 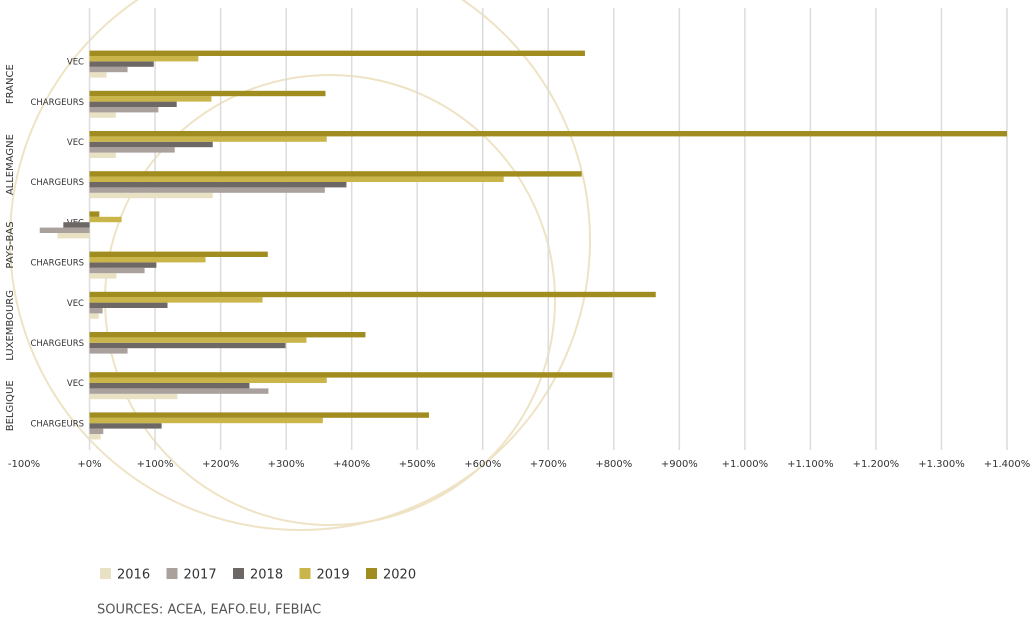 I want to click on x-tick-label: +1.200%, so click(x=876, y=464).